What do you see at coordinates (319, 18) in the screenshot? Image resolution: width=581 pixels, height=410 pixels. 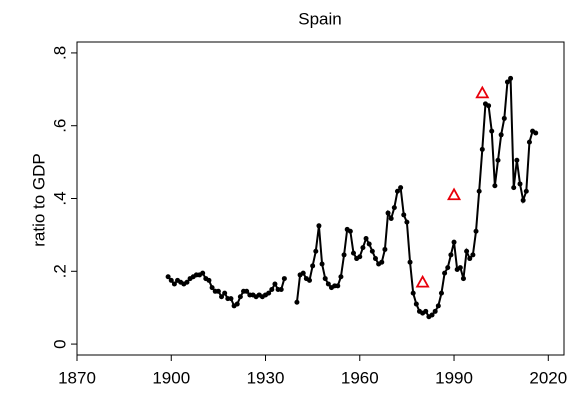 I see `chart-title: Spain` at bounding box center [319, 18].